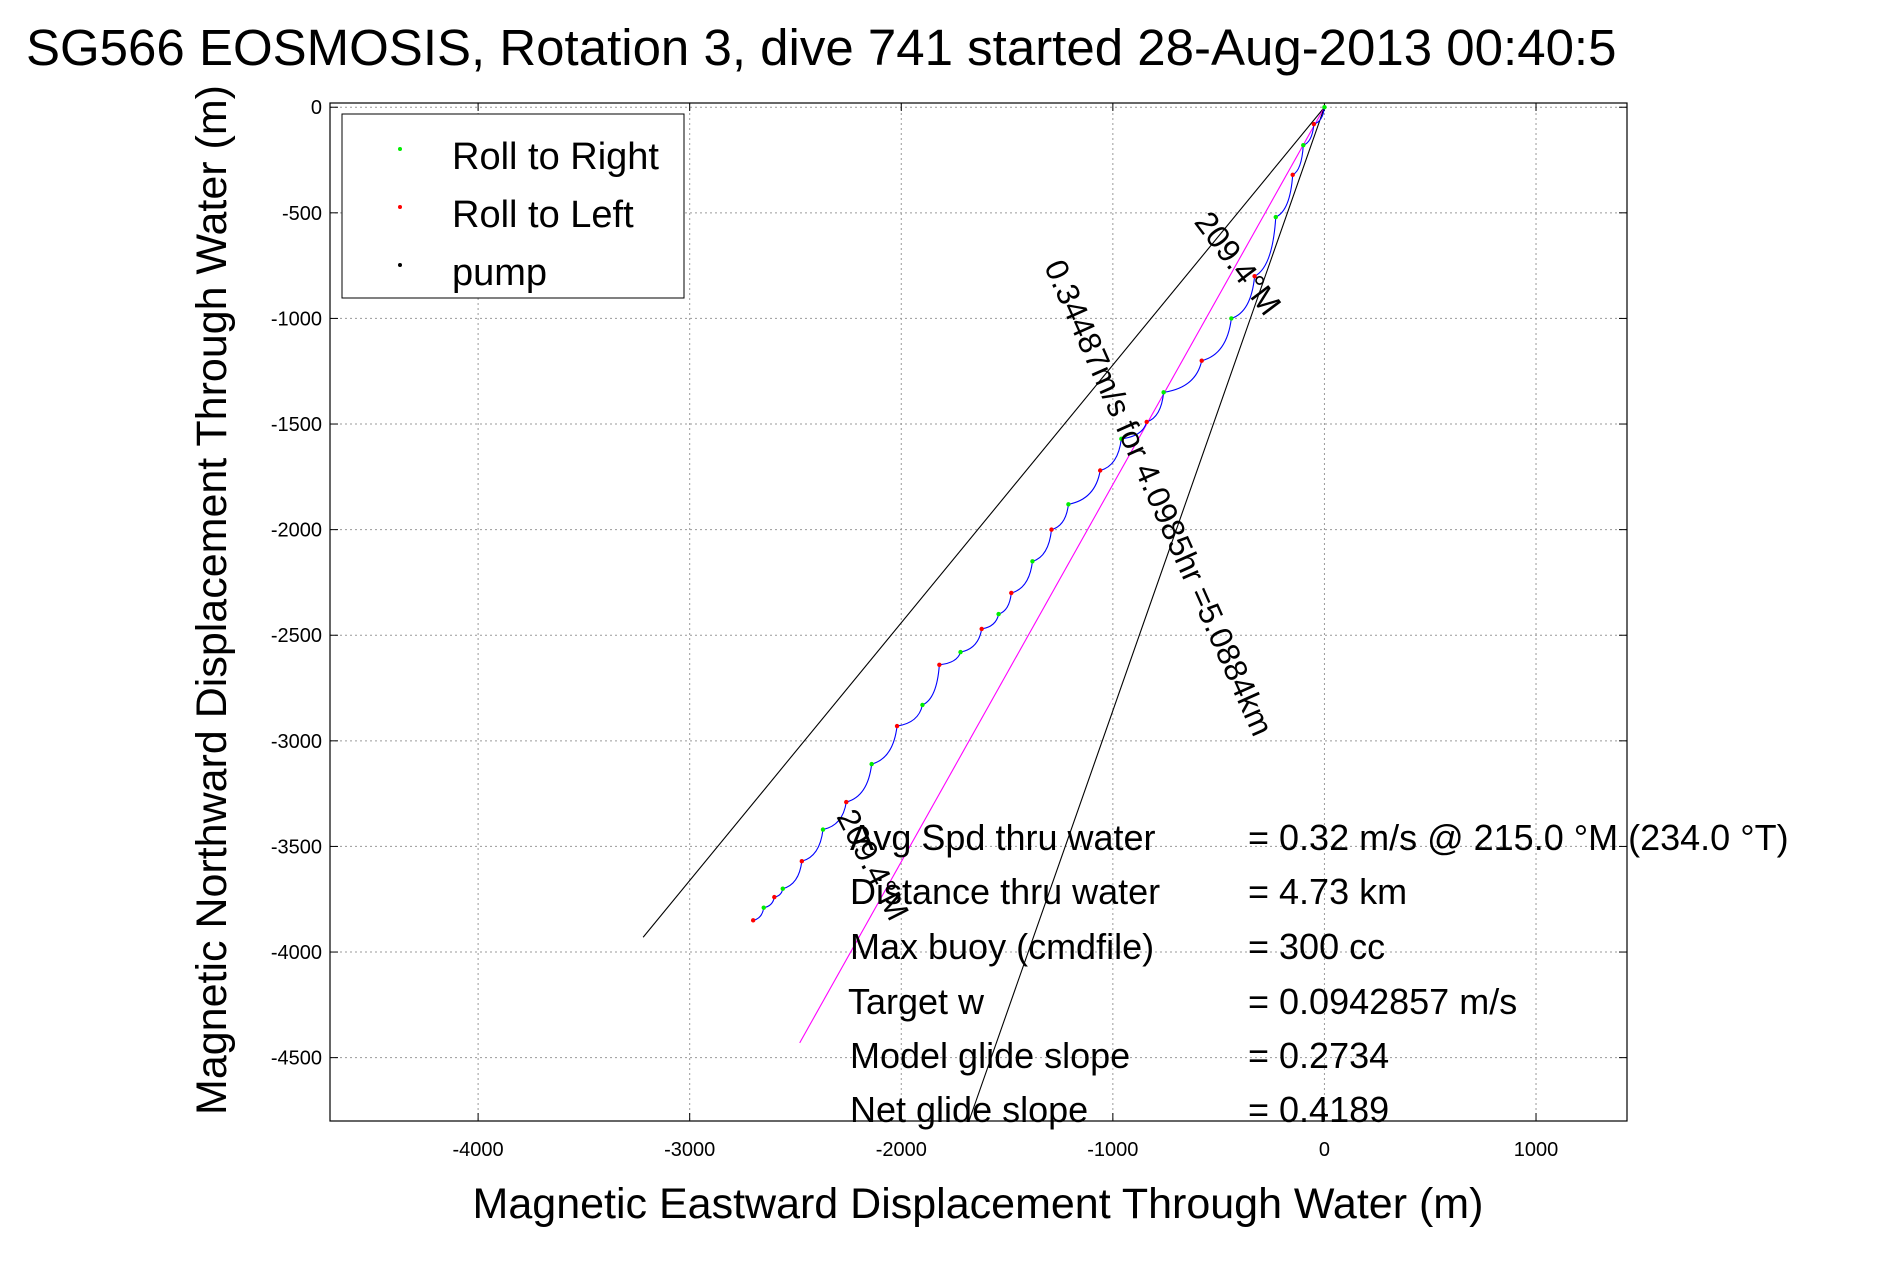  I want to click on x-tick-label: 1000, so click(1536, 1150).